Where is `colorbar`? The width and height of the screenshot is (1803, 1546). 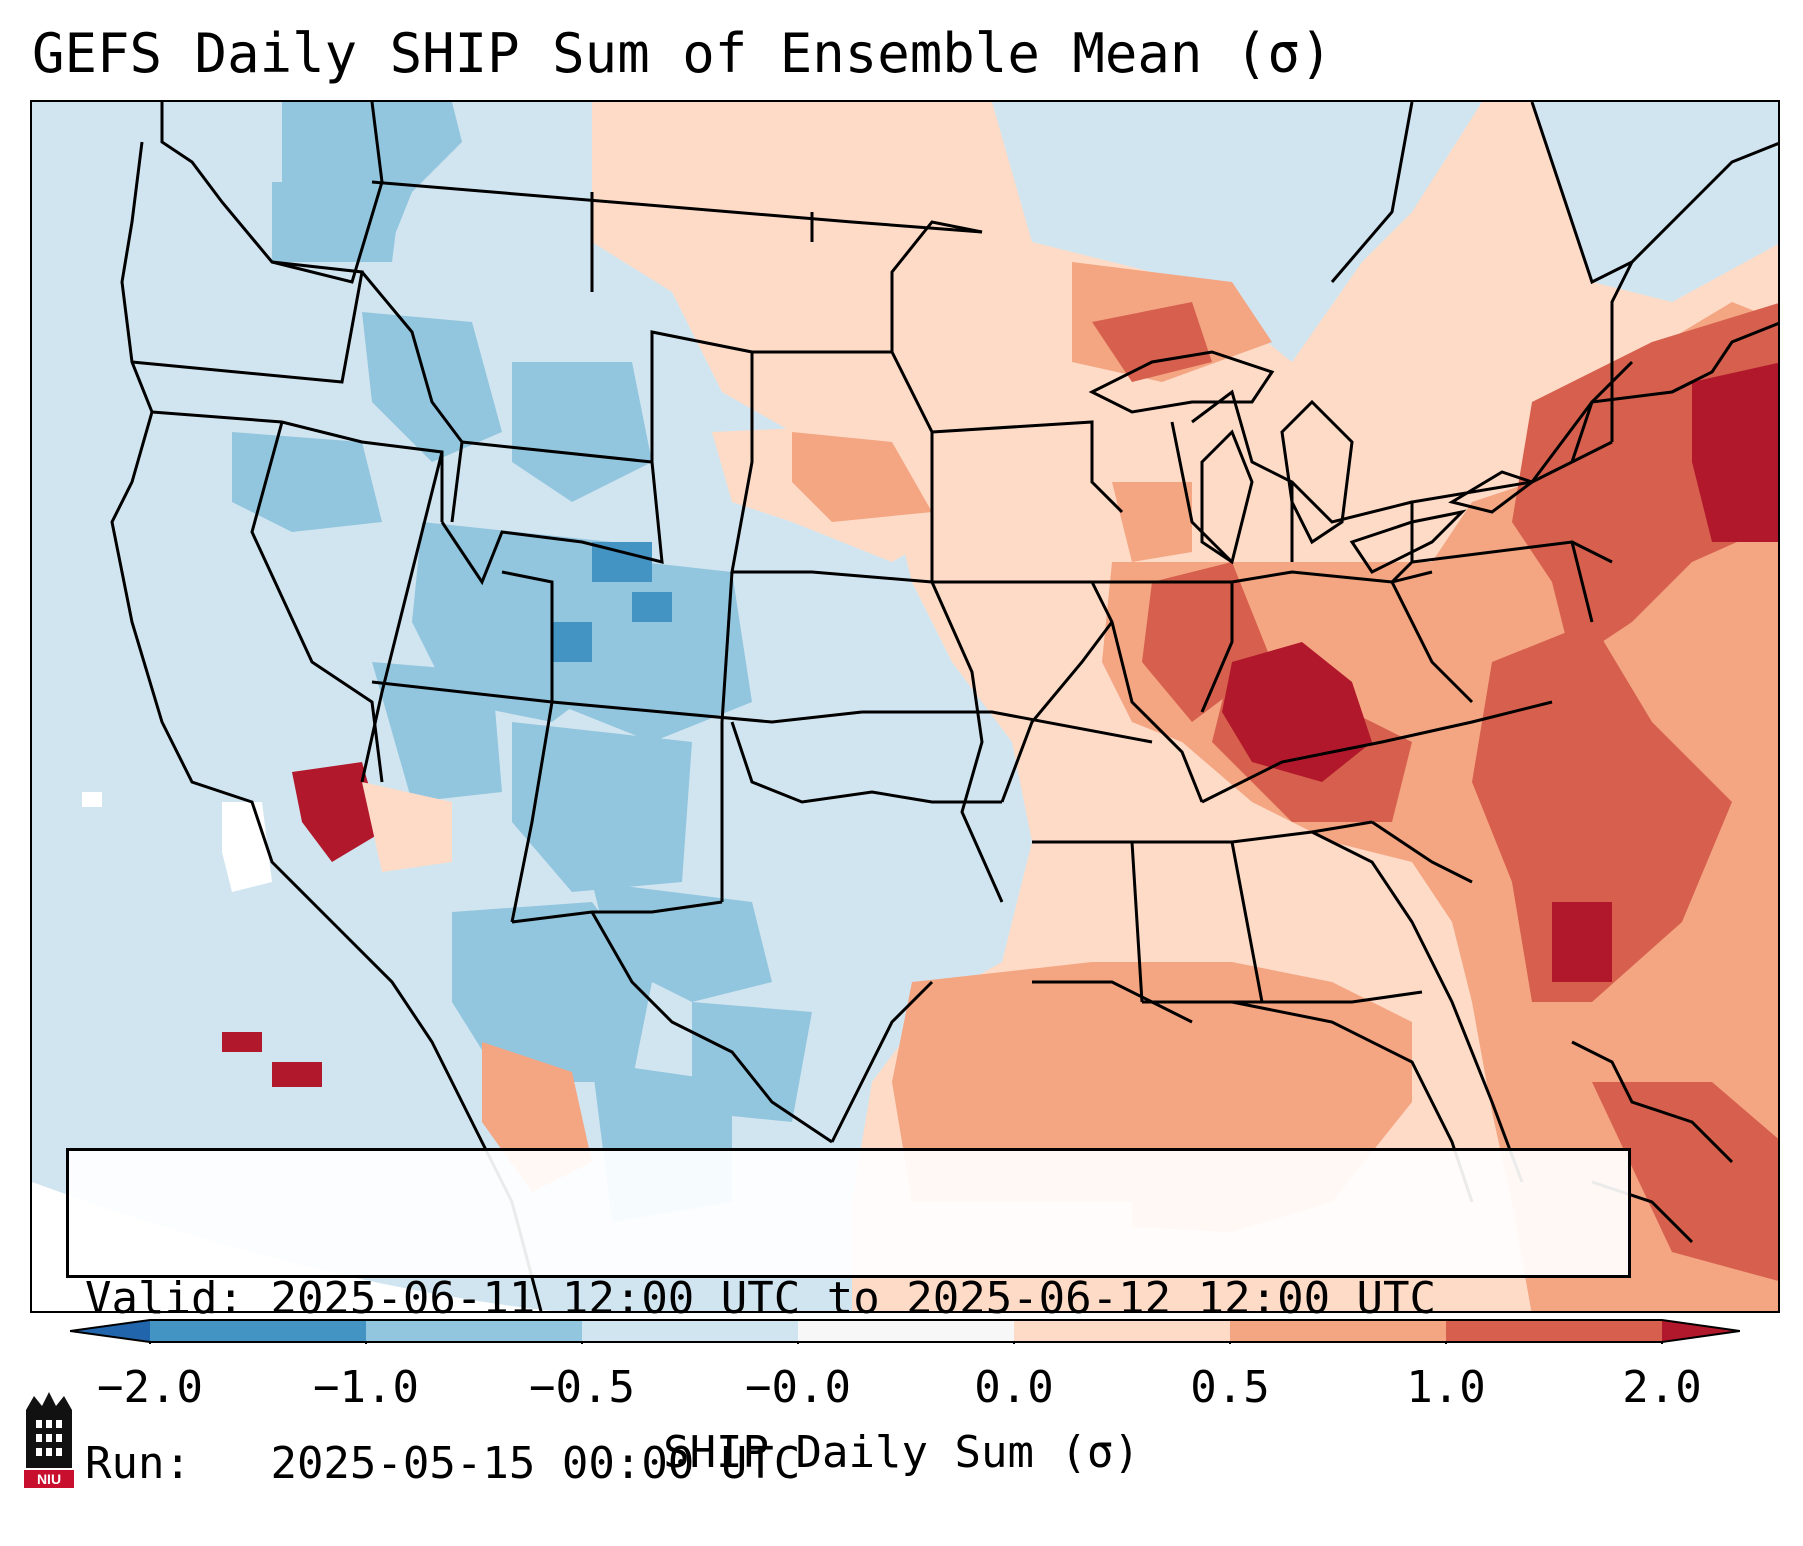
colorbar is located at coordinates (905, 1331).